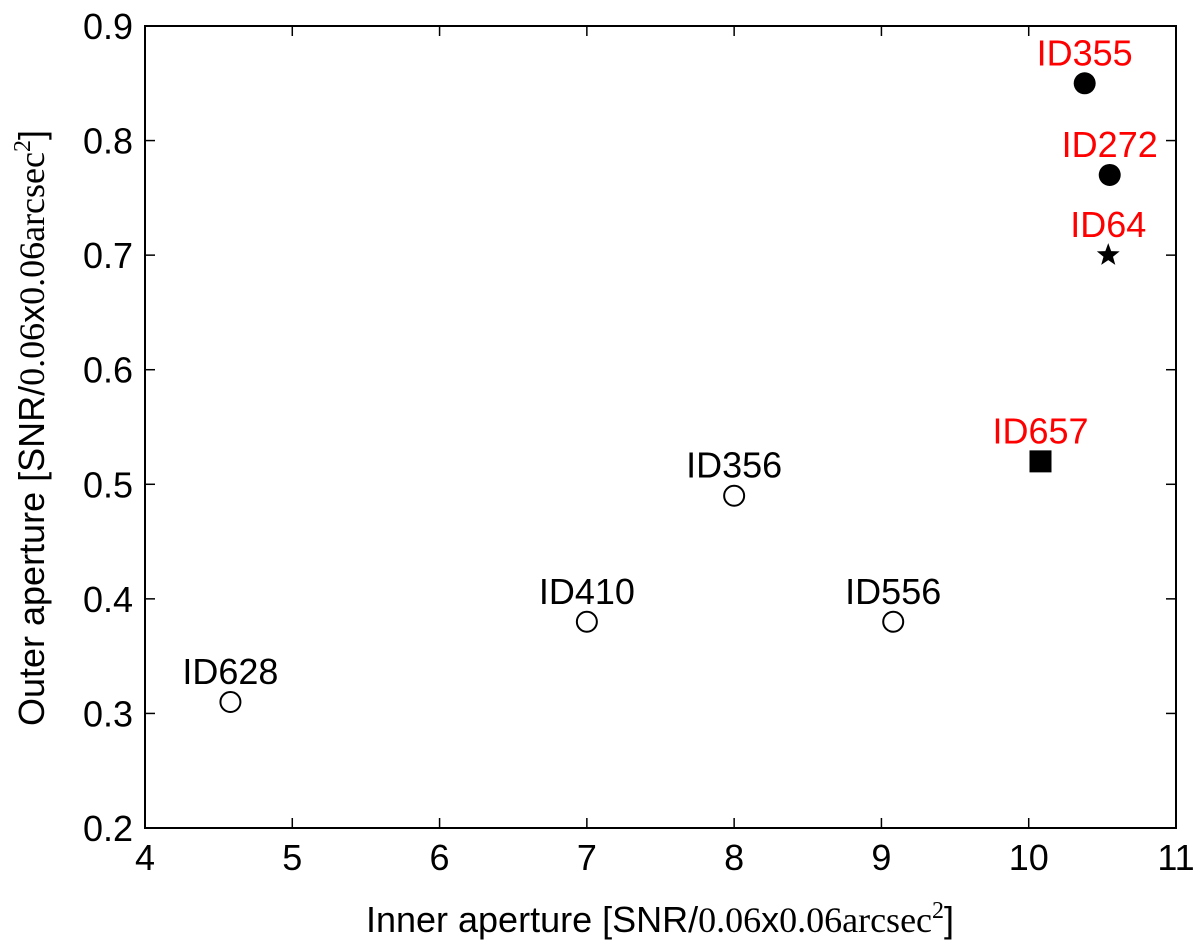 Image resolution: width=1200 pixels, height=947 pixels. I want to click on x-tick-label: 8, so click(734, 857).